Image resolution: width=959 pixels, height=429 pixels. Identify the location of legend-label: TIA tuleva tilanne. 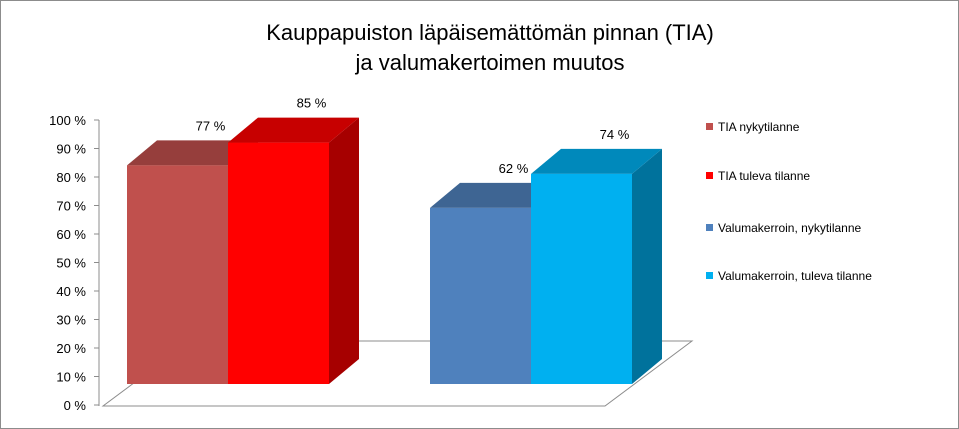
(764, 176).